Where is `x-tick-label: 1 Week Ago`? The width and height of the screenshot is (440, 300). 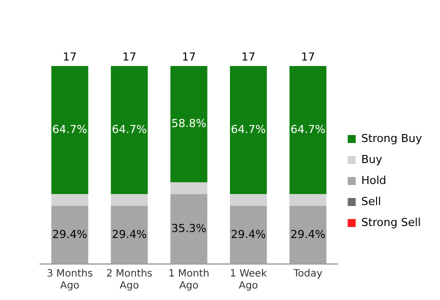
x-tick-label: 1 Week Ago is located at coordinates (249, 280).